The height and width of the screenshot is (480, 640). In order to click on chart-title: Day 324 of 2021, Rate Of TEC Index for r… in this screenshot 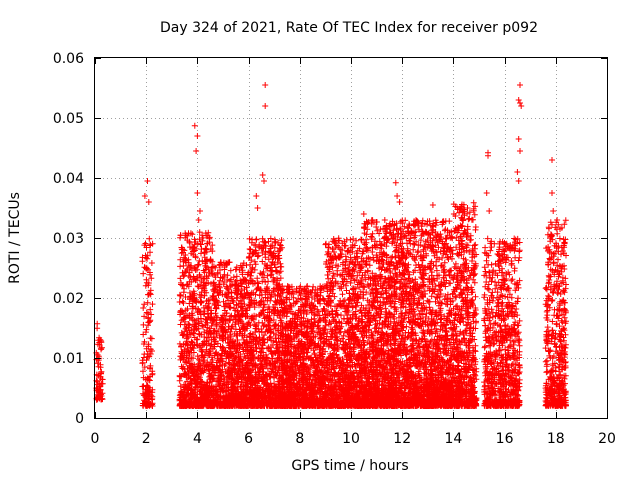, I will do `click(349, 28)`.